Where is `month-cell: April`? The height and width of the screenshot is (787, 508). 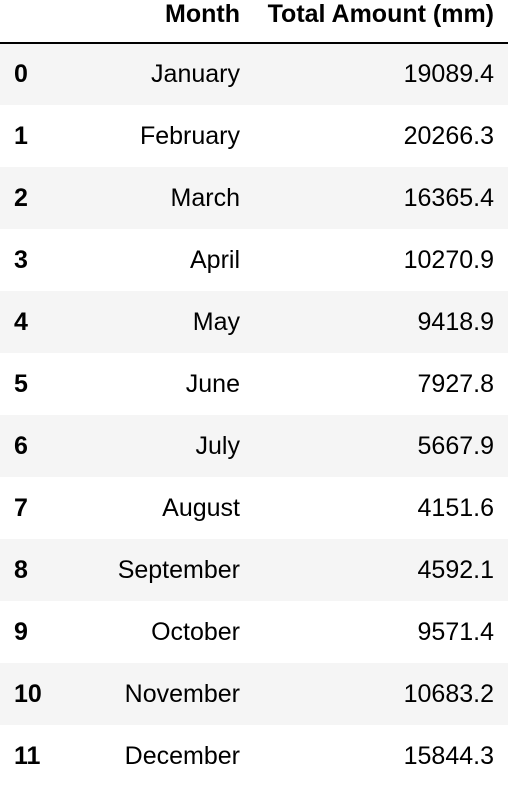
month-cell: April is located at coordinates (214, 259).